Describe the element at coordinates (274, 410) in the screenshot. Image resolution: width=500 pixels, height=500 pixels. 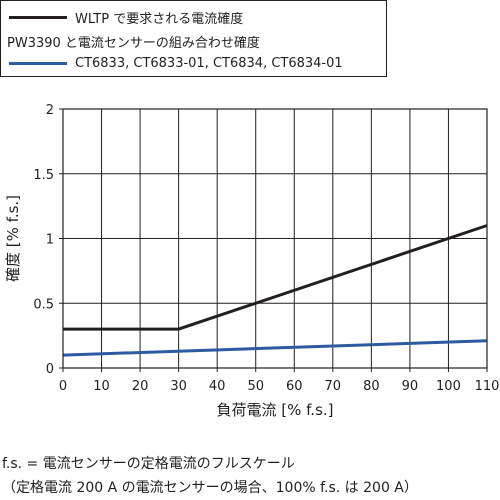
I see `x-axis-title: 負荷電流 [% f.s.]` at that location.